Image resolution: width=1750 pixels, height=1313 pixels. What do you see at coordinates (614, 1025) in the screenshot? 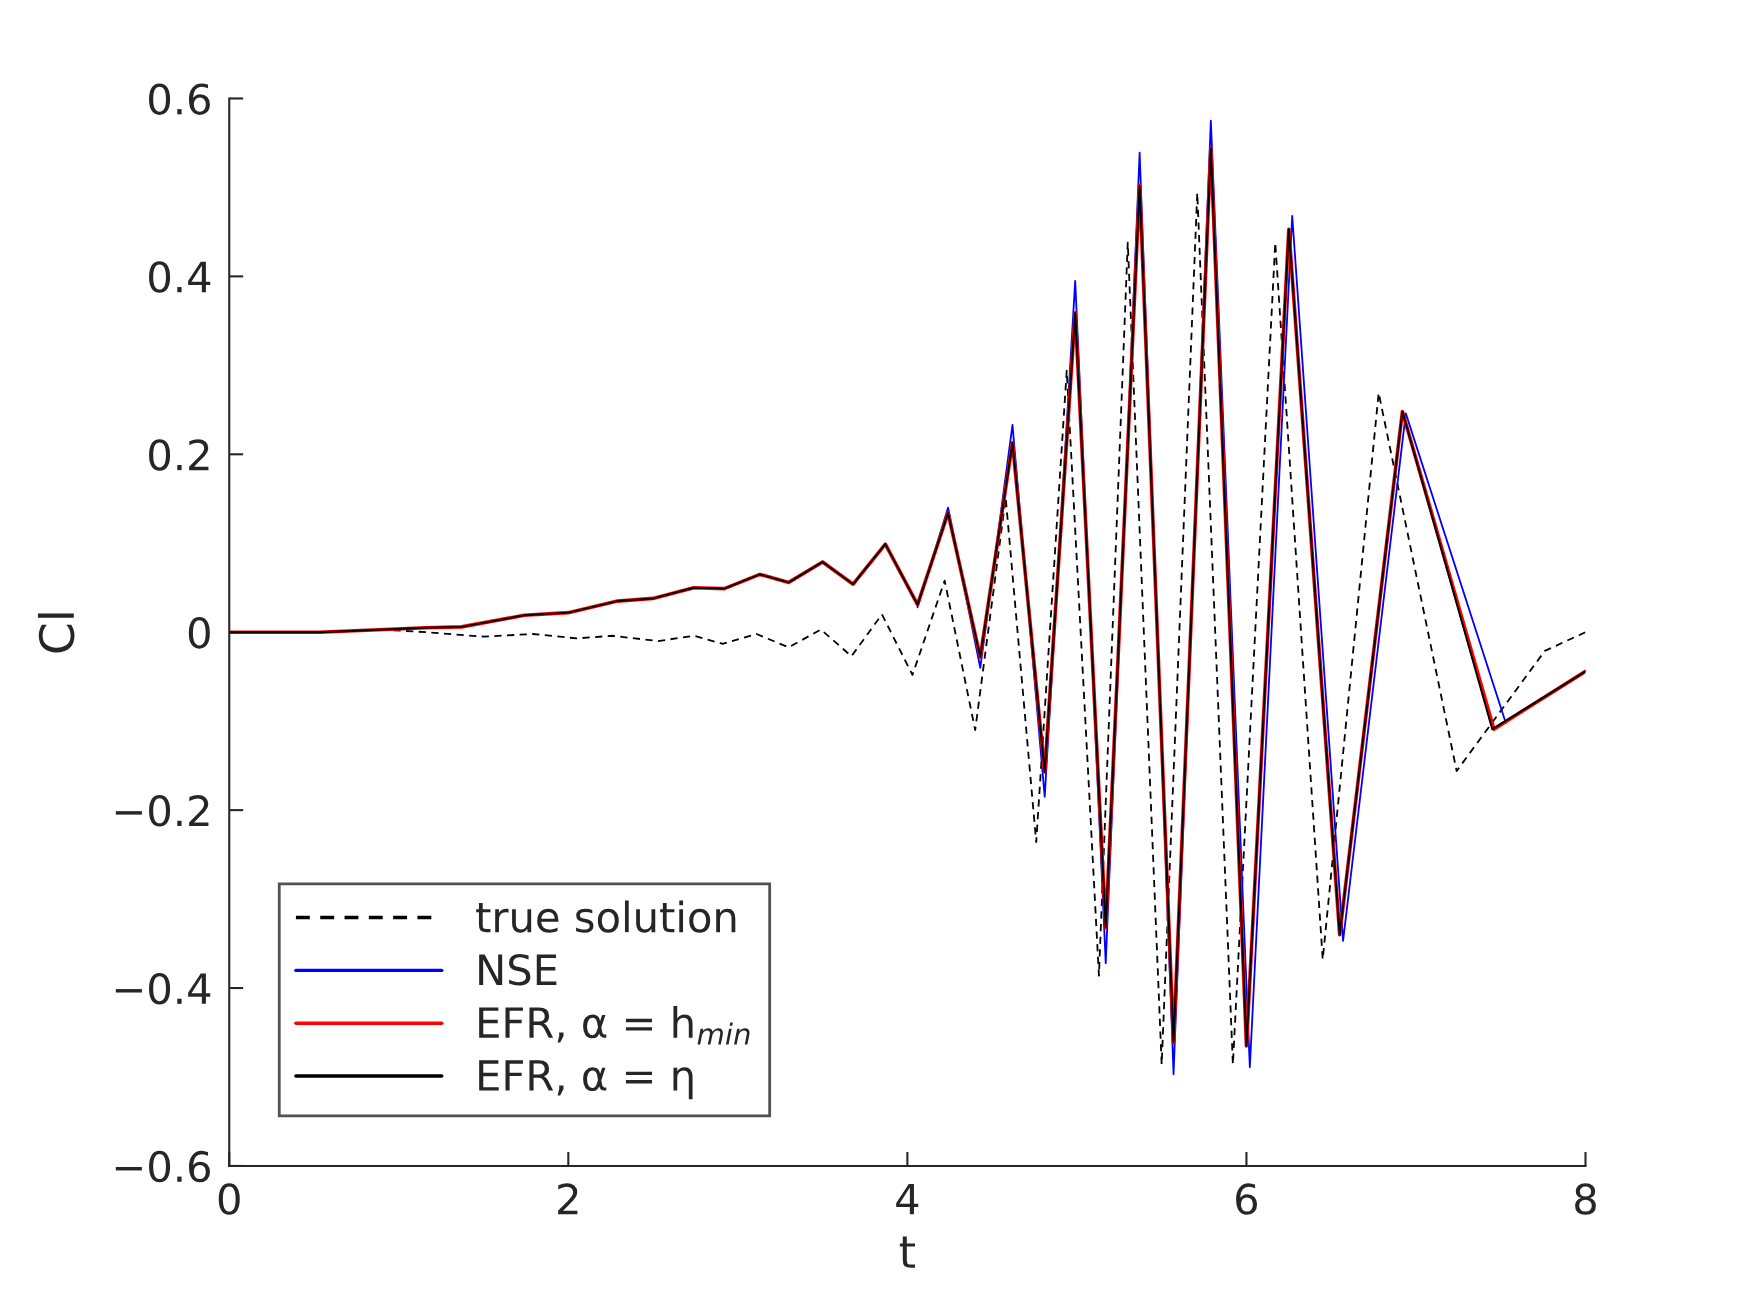
I see `legend-label: EFR, α = h$_{min}$` at bounding box center [614, 1025].